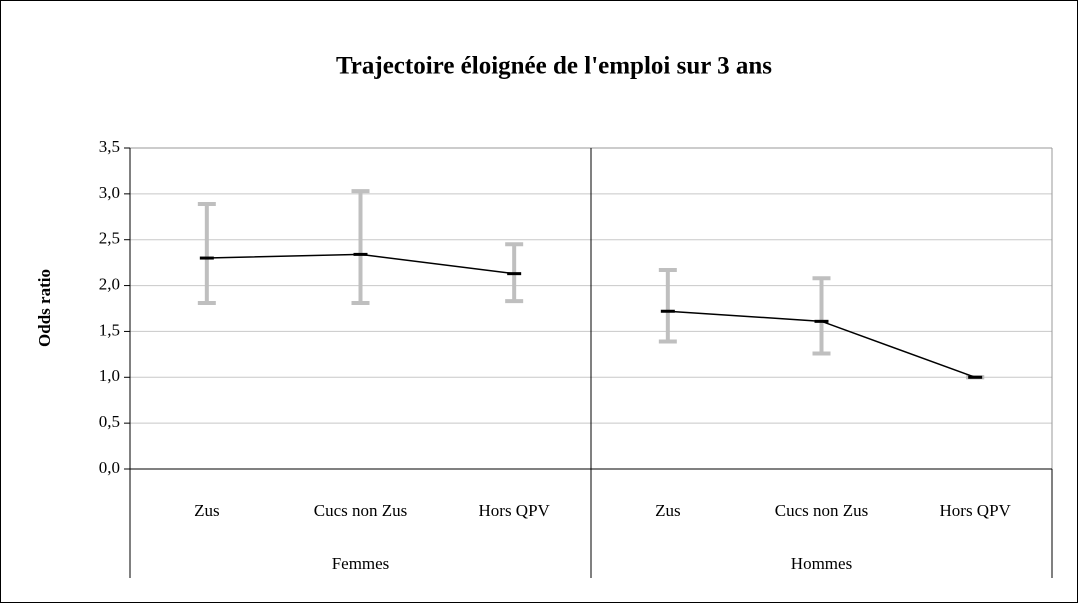  What do you see at coordinates (109, 375) in the screenshot?
I see `y-tick-label: 1,0` at bounding box center [109, 375].